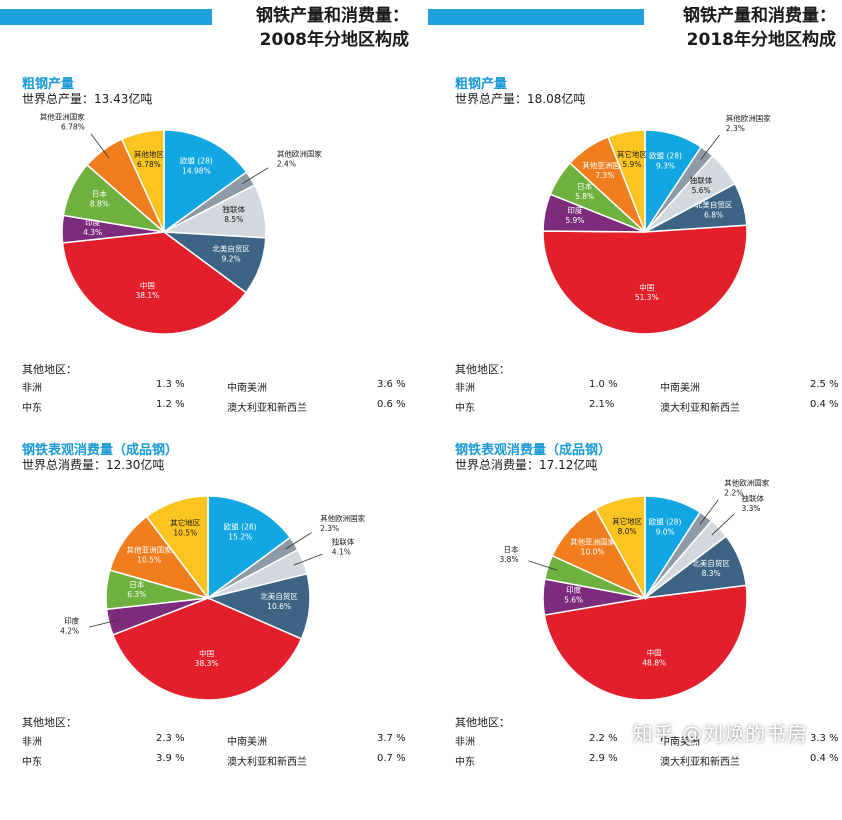  I want to click on slice-label: 印度, so click(92, 222).